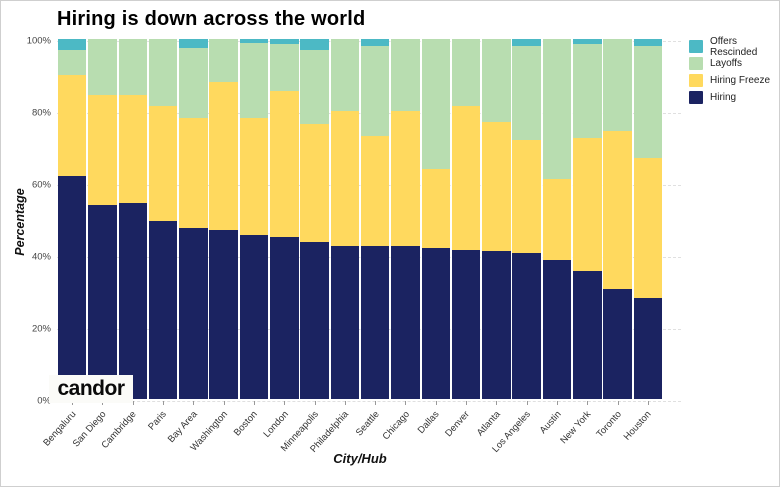  I want to click on bar-segment-bay-area-offers-rescinded, so click(193, 44).